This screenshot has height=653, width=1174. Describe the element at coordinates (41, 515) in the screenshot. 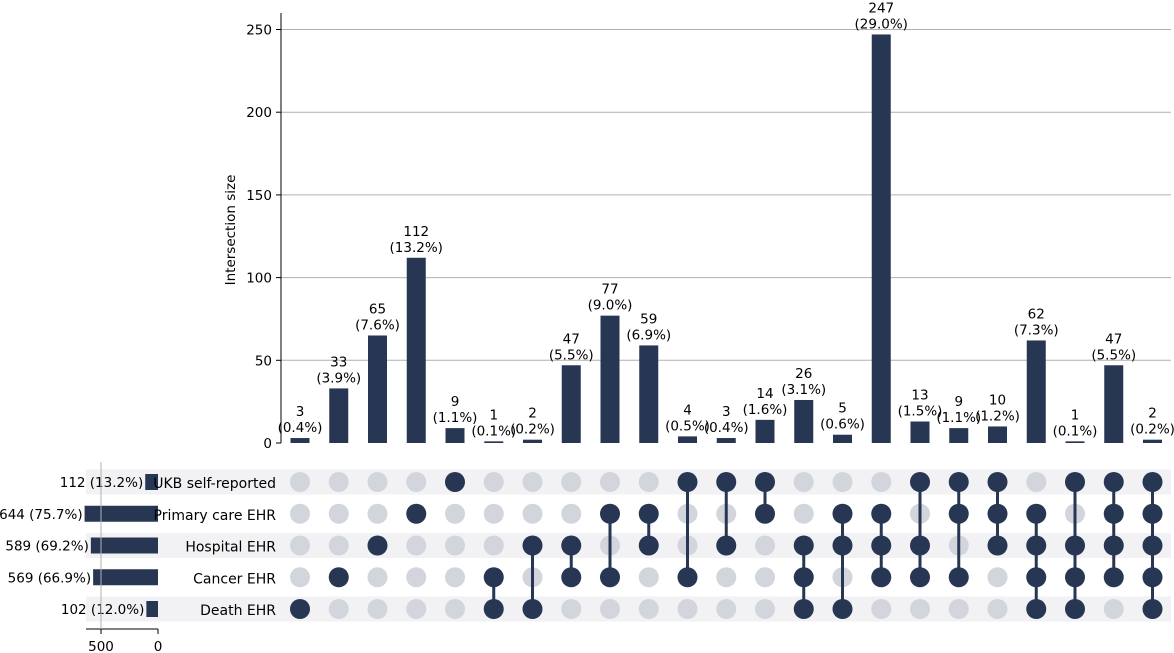

I see `set-size-label: 644 (75.7%)` at that location.